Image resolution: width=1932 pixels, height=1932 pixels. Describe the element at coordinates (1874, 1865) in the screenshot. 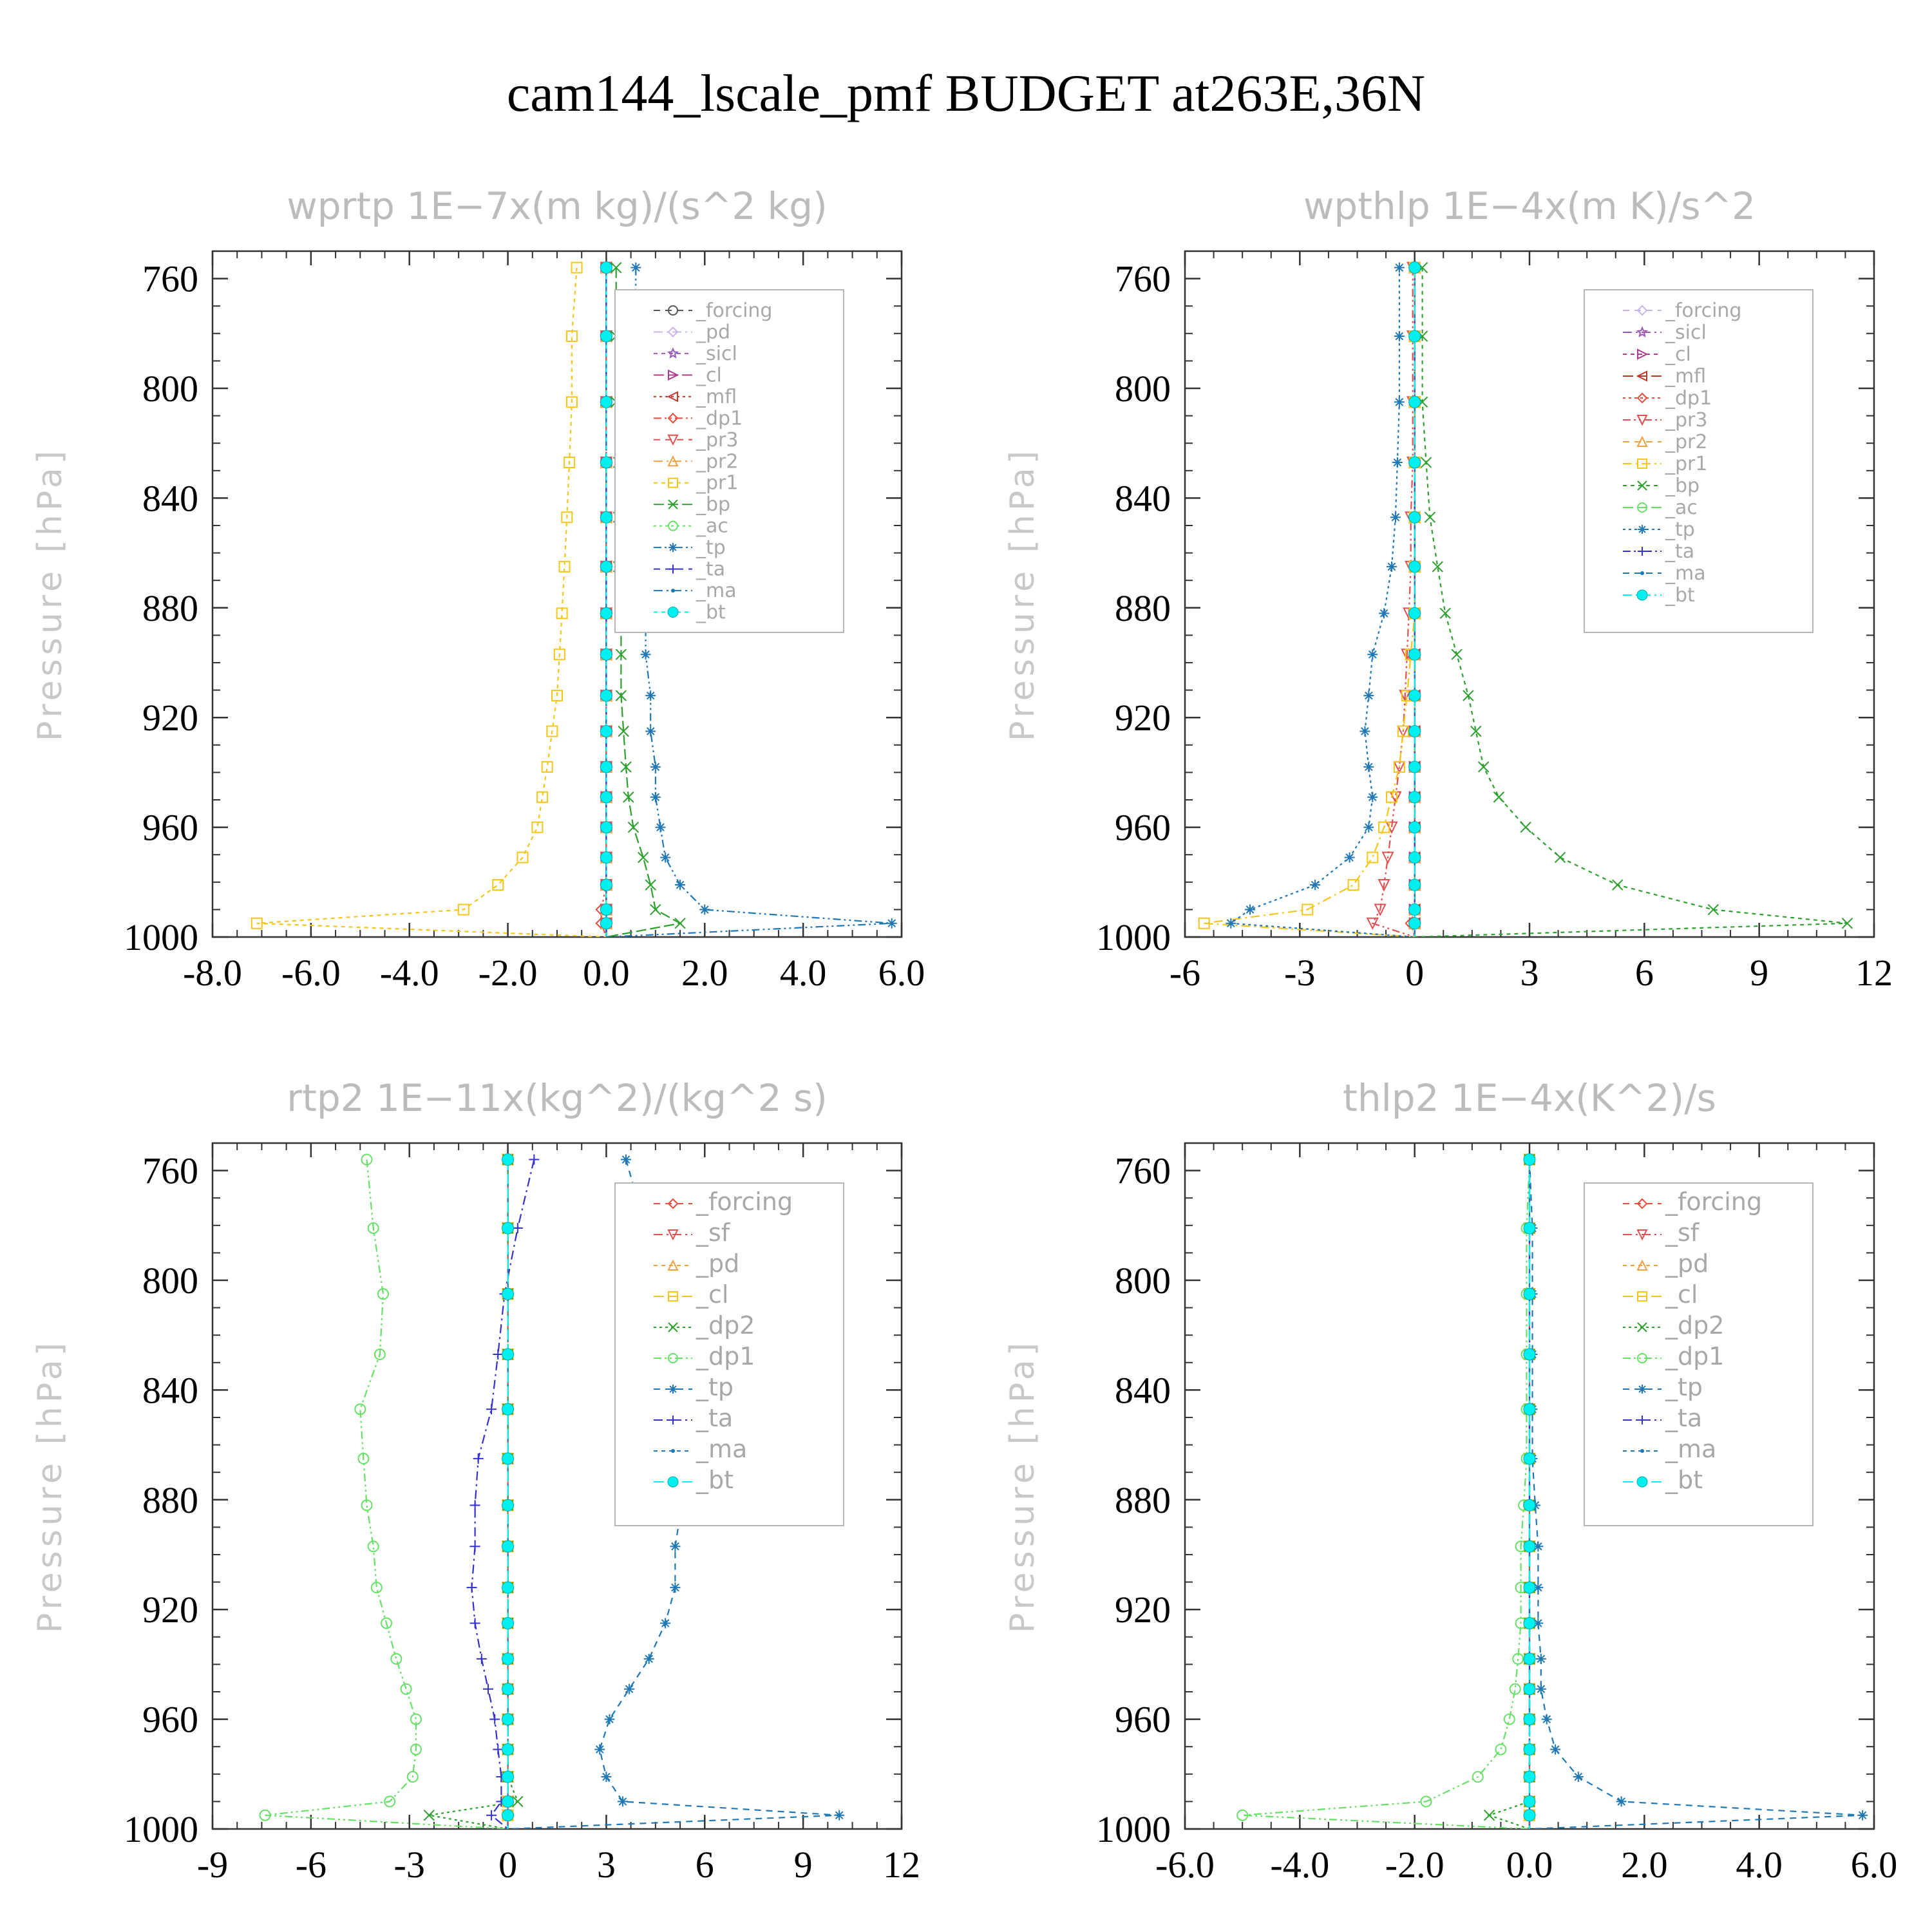

I see `x-tick-label: 6.0` at that location.